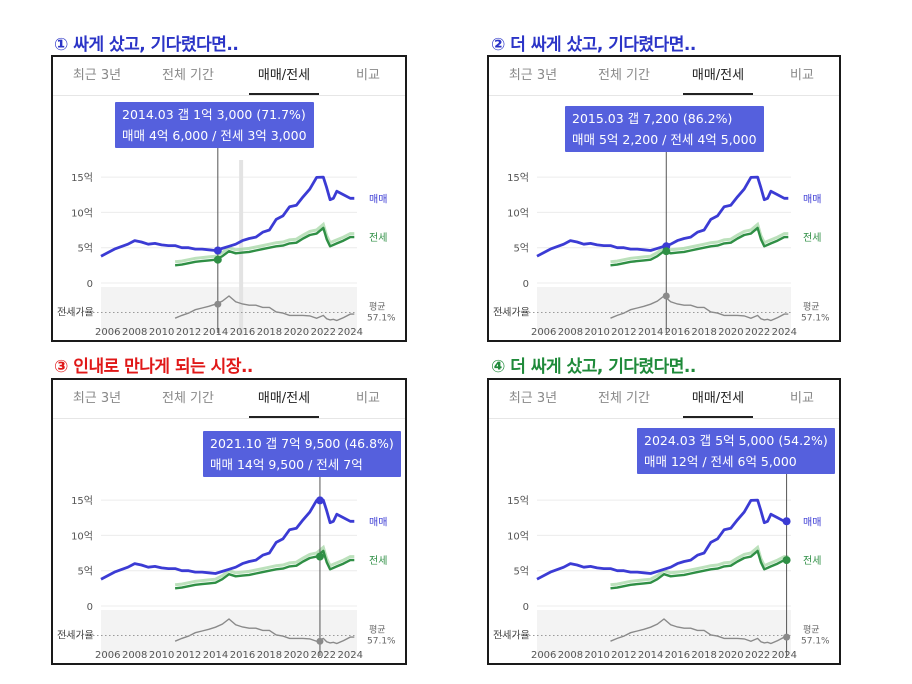  What do you see at coordinates (302, 443) in the screenshot?
I see `tooltip-gap-line: 2021.10 갭 7억 9,500 (46.8%)` at bounding box center [302, 443].